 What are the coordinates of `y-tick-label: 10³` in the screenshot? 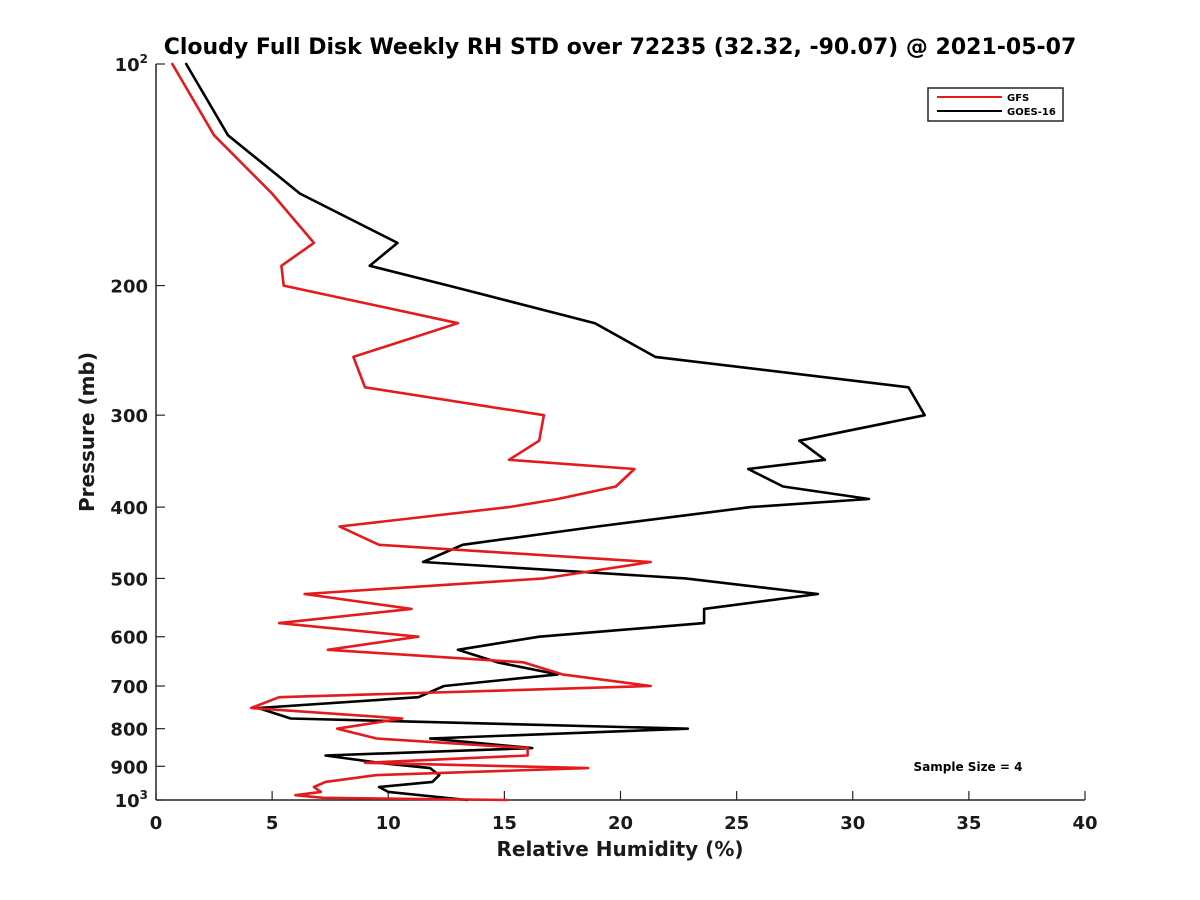 It's located at (131, 800).